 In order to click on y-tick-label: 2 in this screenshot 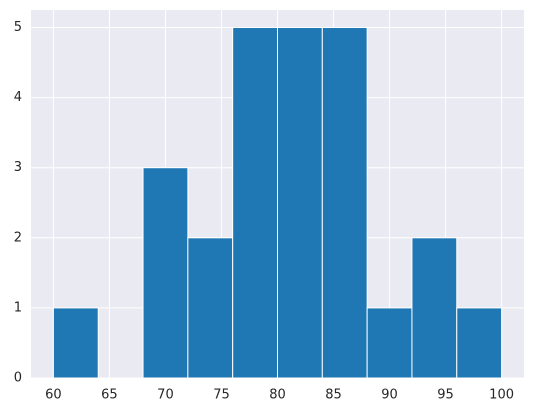, I will do `click(18, 237)`.